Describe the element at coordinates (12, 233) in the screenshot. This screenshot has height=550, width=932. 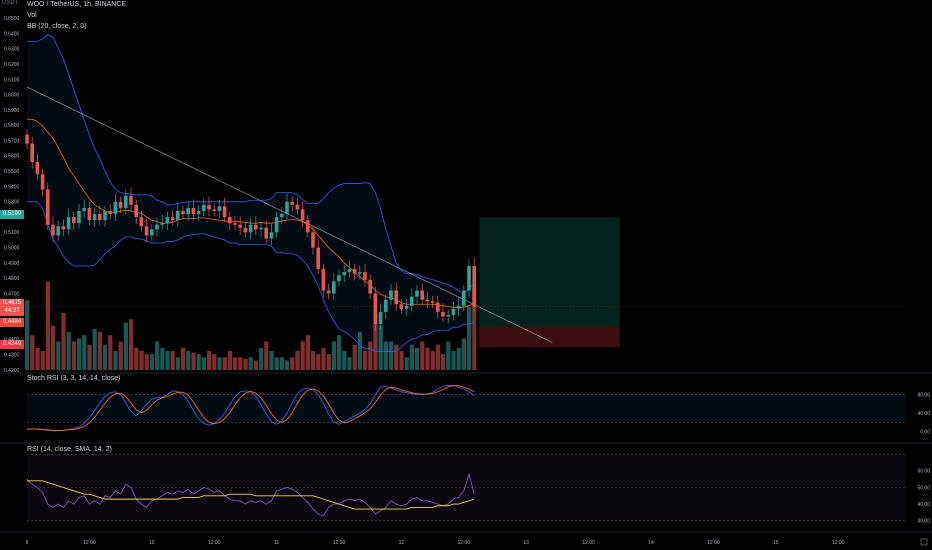
I see `price-tick-label: 0.5100` at that location.